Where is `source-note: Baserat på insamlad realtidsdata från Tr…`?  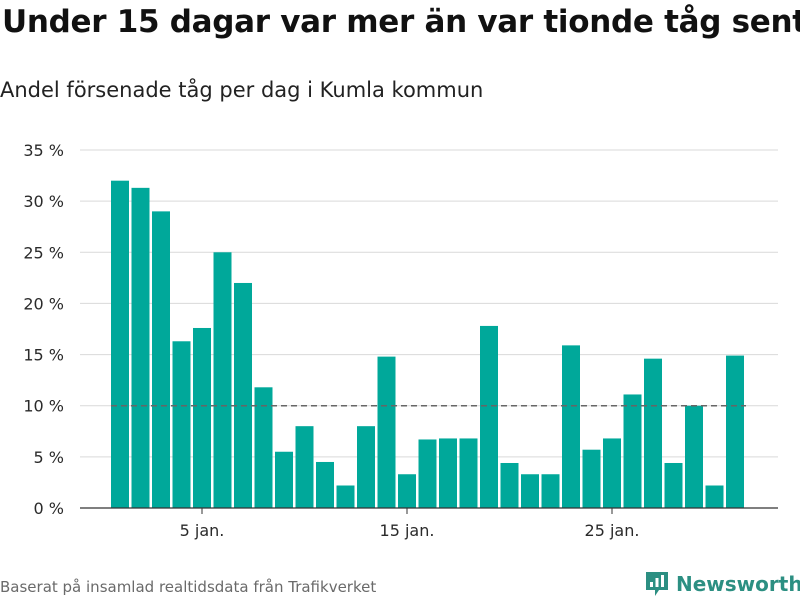 source-note: Baserat på insamlad realtidsdata från Tr… is located at coordinates (188, 587).